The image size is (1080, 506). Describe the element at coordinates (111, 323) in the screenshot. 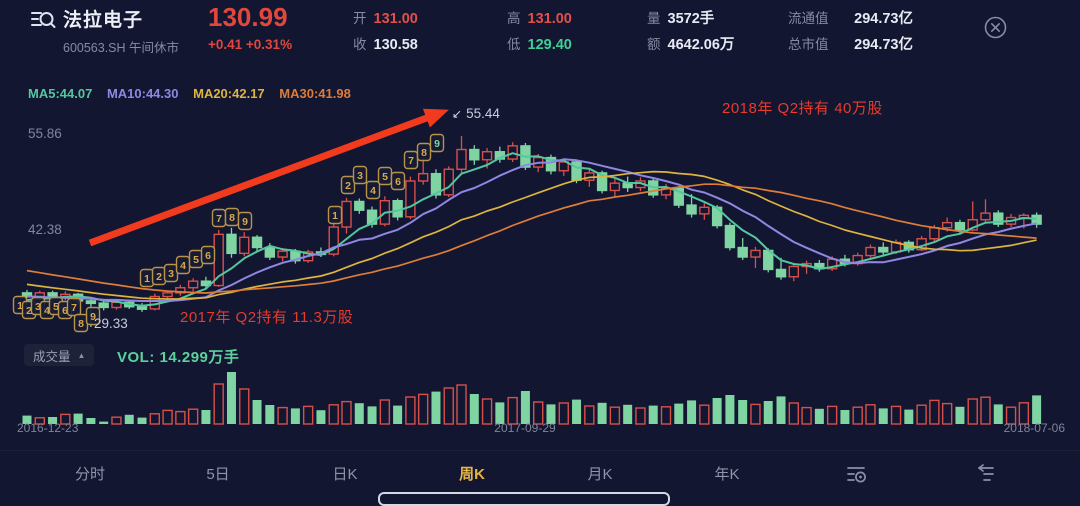

I see `low-price-marker: 29.33` at that location.